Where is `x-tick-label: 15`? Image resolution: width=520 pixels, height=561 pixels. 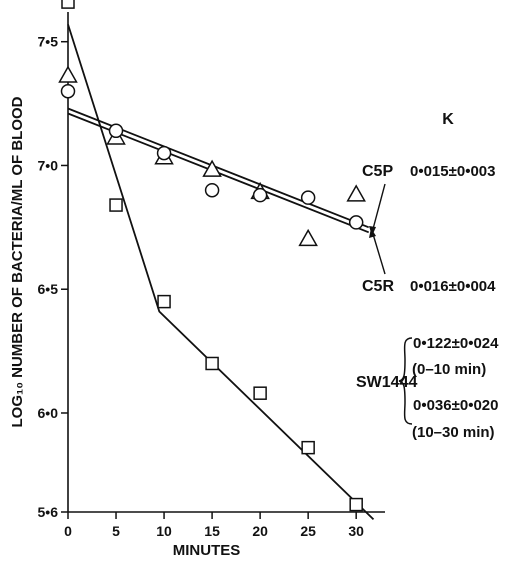
x-tick-label: 15 is located at coordinates (212, 531).